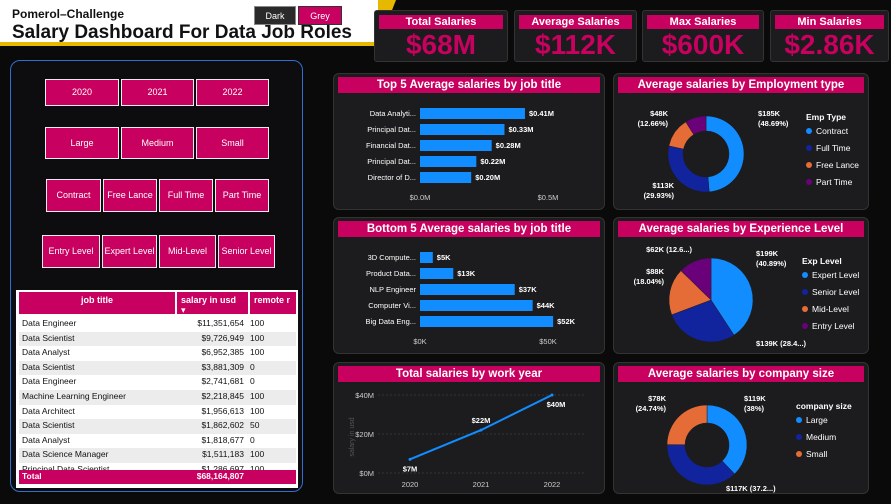 The image size is (891, 504). I want to click on tick-label: $0K, so click(419, 341).